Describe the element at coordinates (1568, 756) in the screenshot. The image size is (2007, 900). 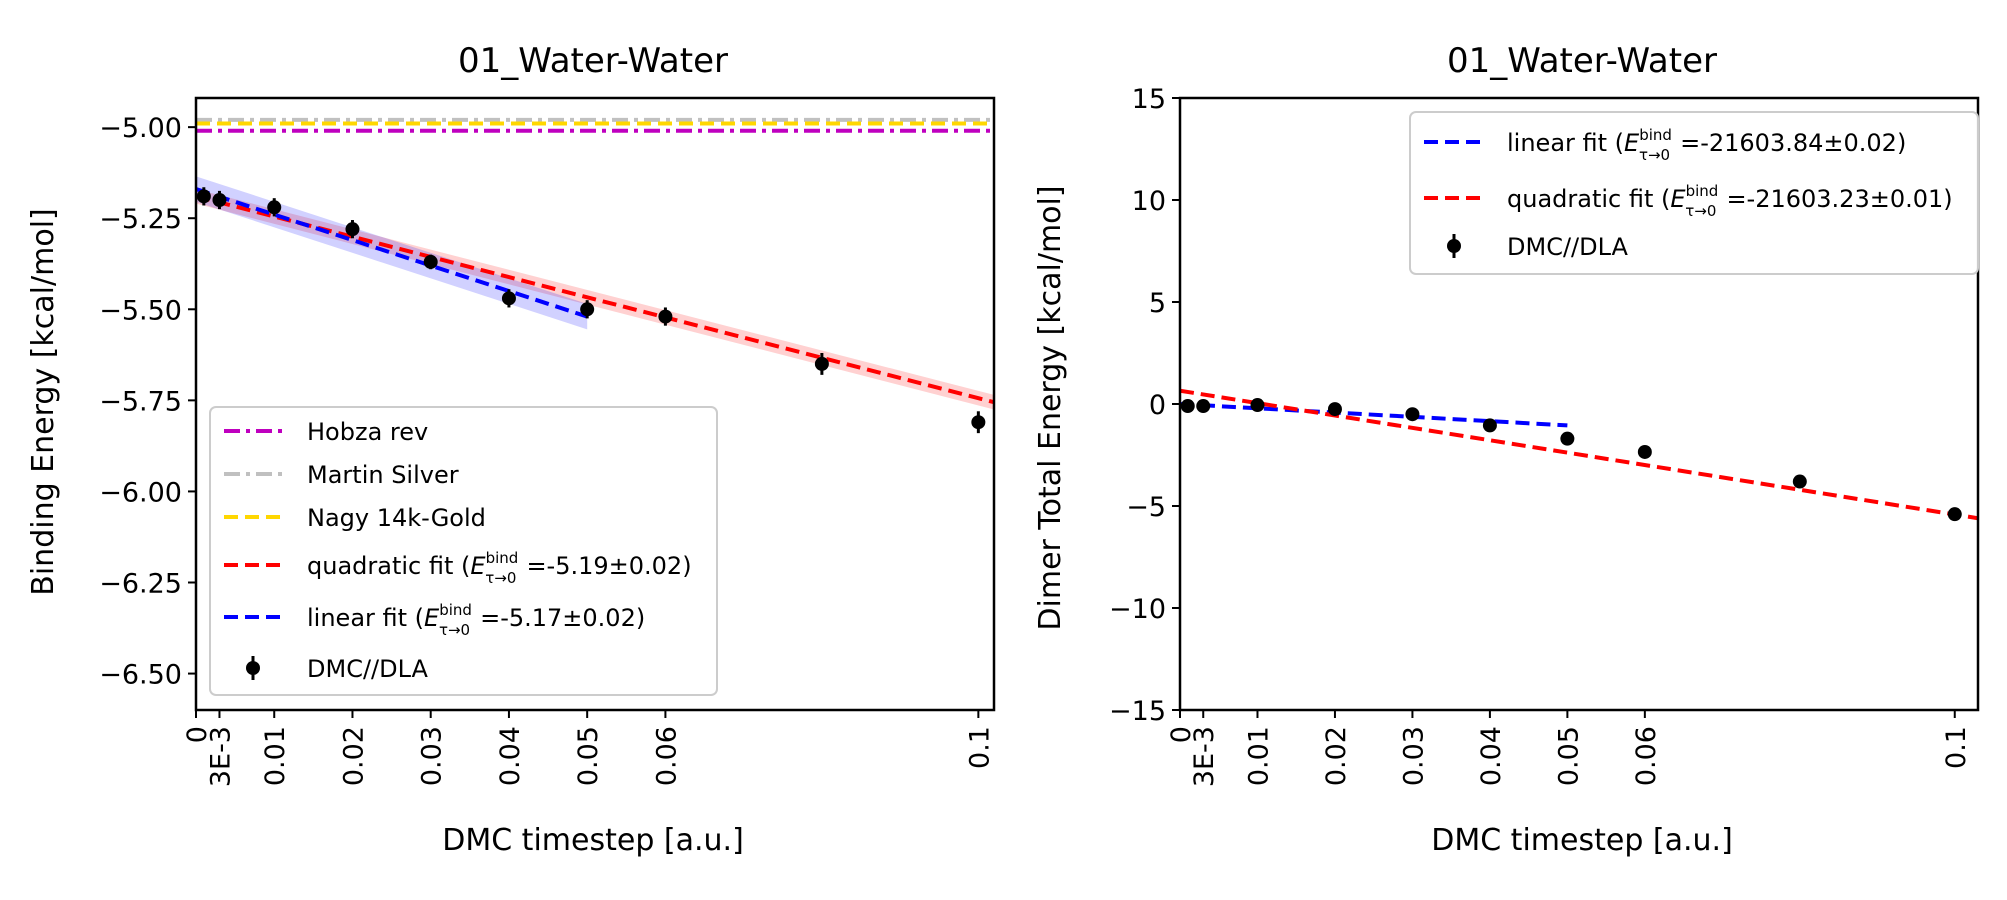
I see `right-x-tick-label-6: 0.05` at that location.